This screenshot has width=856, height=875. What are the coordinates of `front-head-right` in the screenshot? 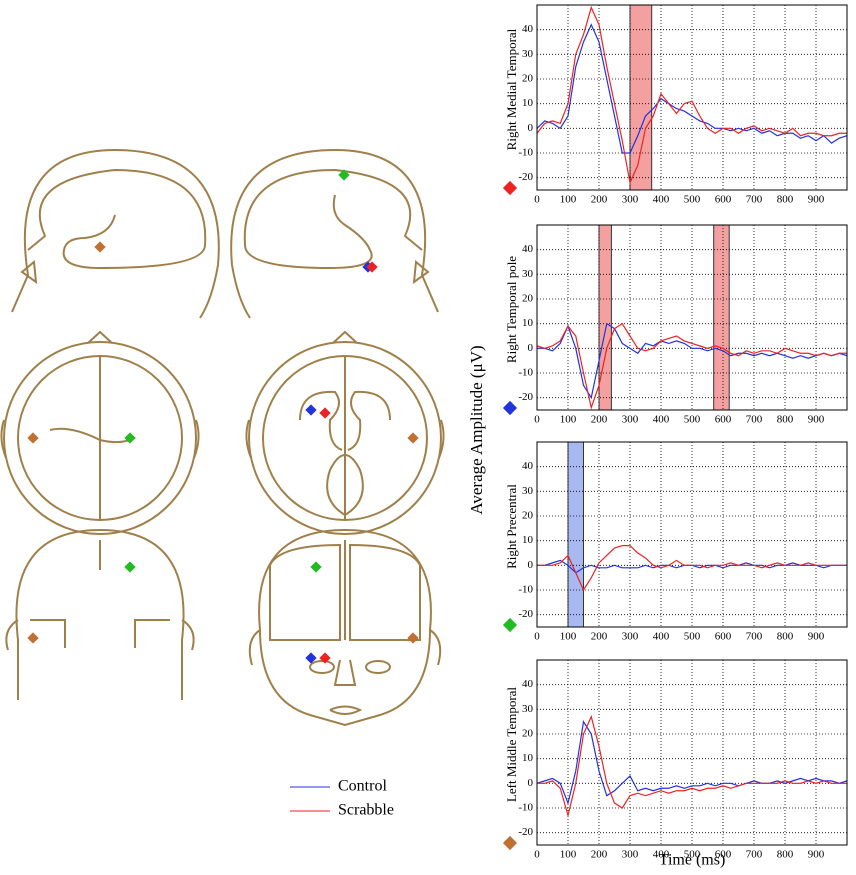 It's located at (345, 627).